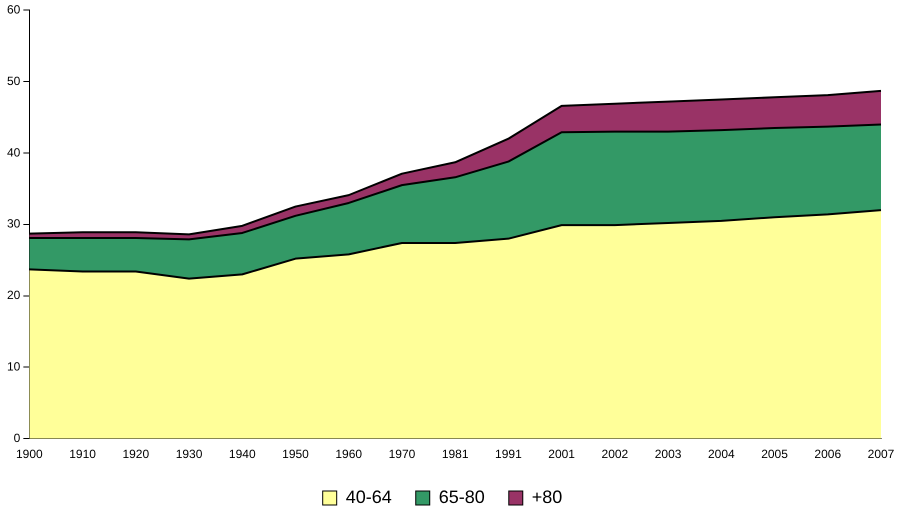  What do you see at coordinates (13, 295) in the screenshot?
I see `y-tick-label: 20` at bounding box center [13, 295].